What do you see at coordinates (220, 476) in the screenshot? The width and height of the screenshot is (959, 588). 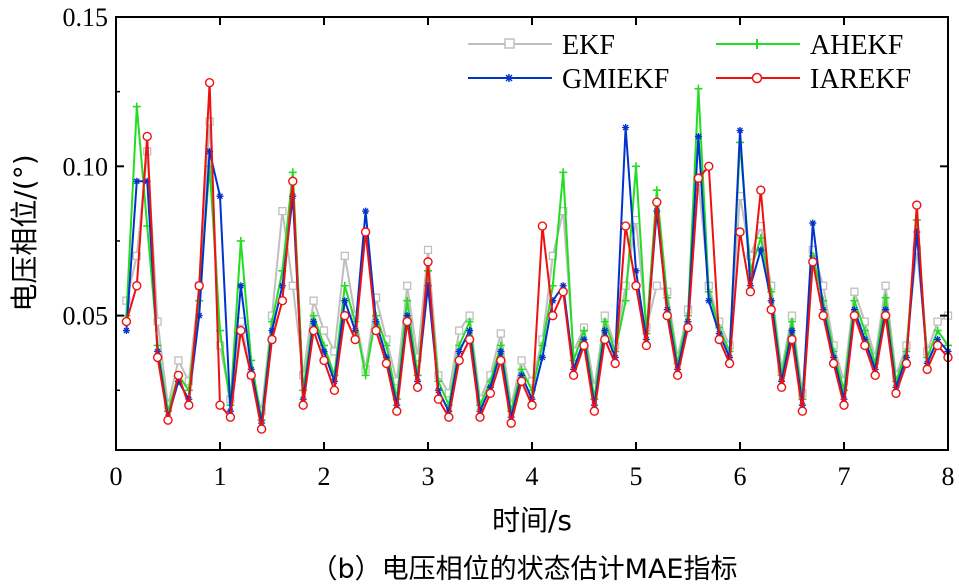 I see `x-tick-label: 1` at bounding box center [220, 476].